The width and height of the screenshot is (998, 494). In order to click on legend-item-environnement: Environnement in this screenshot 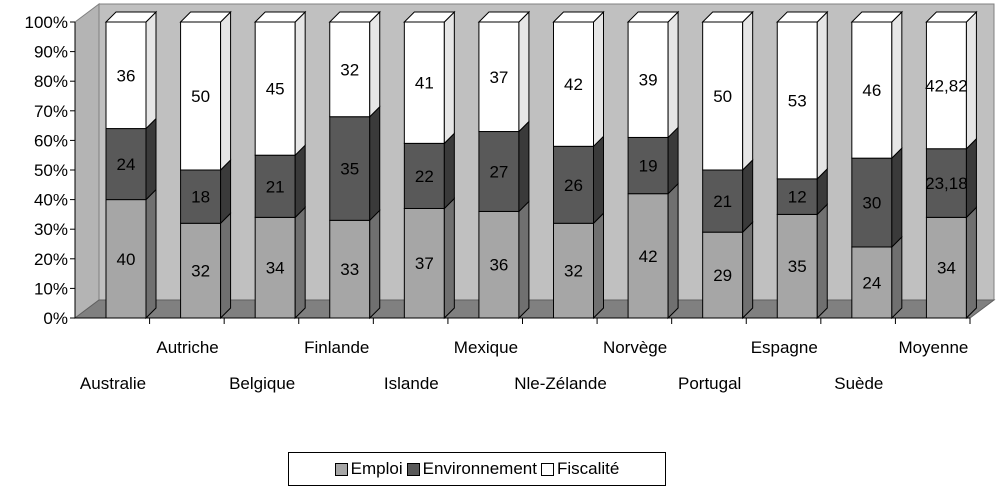, I will do `click(471, 469)`.